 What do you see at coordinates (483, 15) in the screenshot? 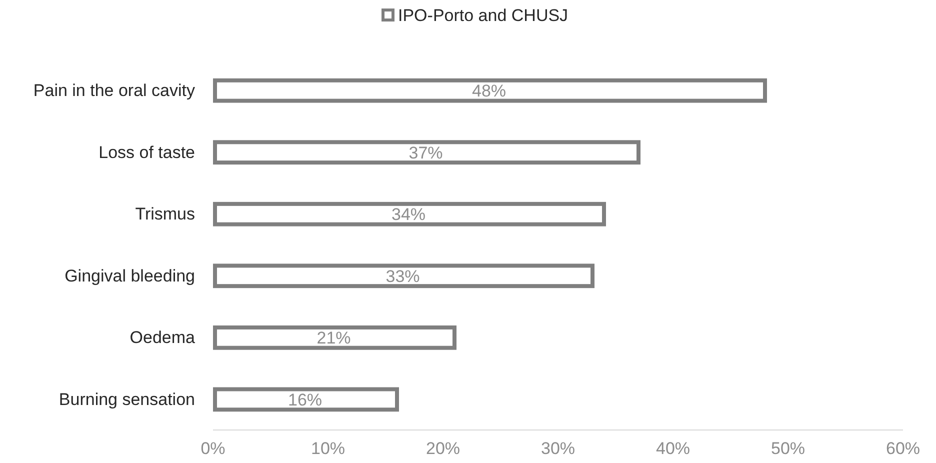
I see `legend-label: IPO-Porto and CHUSJ` at bounding box center [483, 15].